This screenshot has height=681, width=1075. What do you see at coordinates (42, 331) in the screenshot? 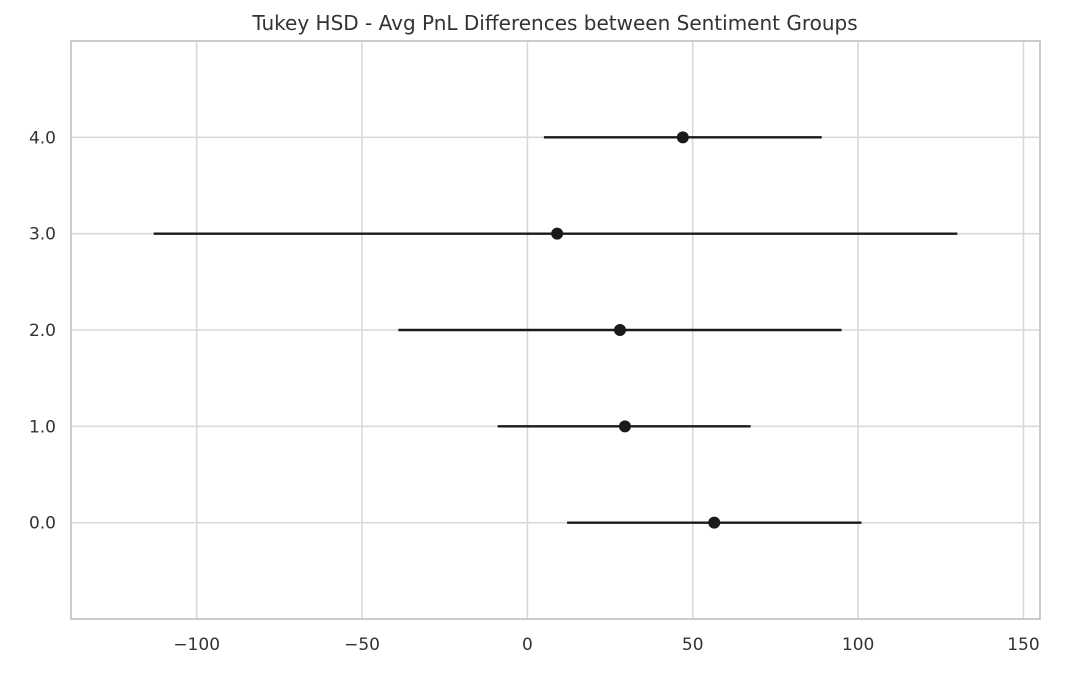
I see `y-tick-label: 2.0` at bounding box center [42, 331].